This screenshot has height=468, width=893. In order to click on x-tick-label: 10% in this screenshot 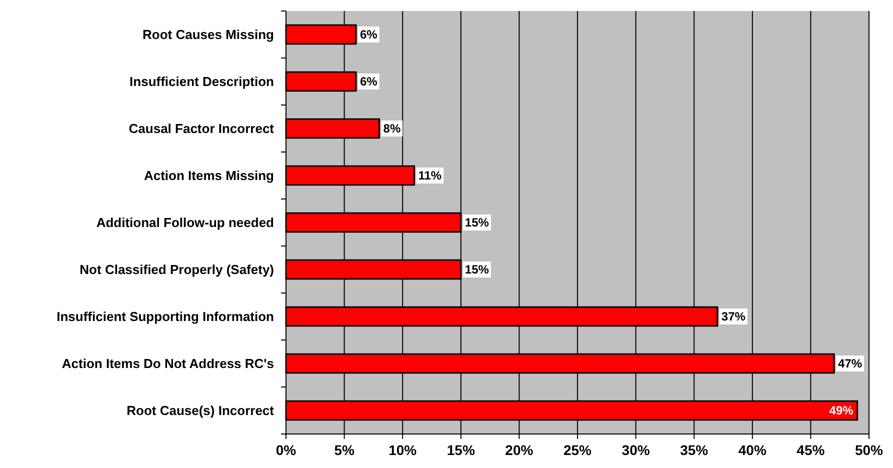, I will do `click(403, 450)`.